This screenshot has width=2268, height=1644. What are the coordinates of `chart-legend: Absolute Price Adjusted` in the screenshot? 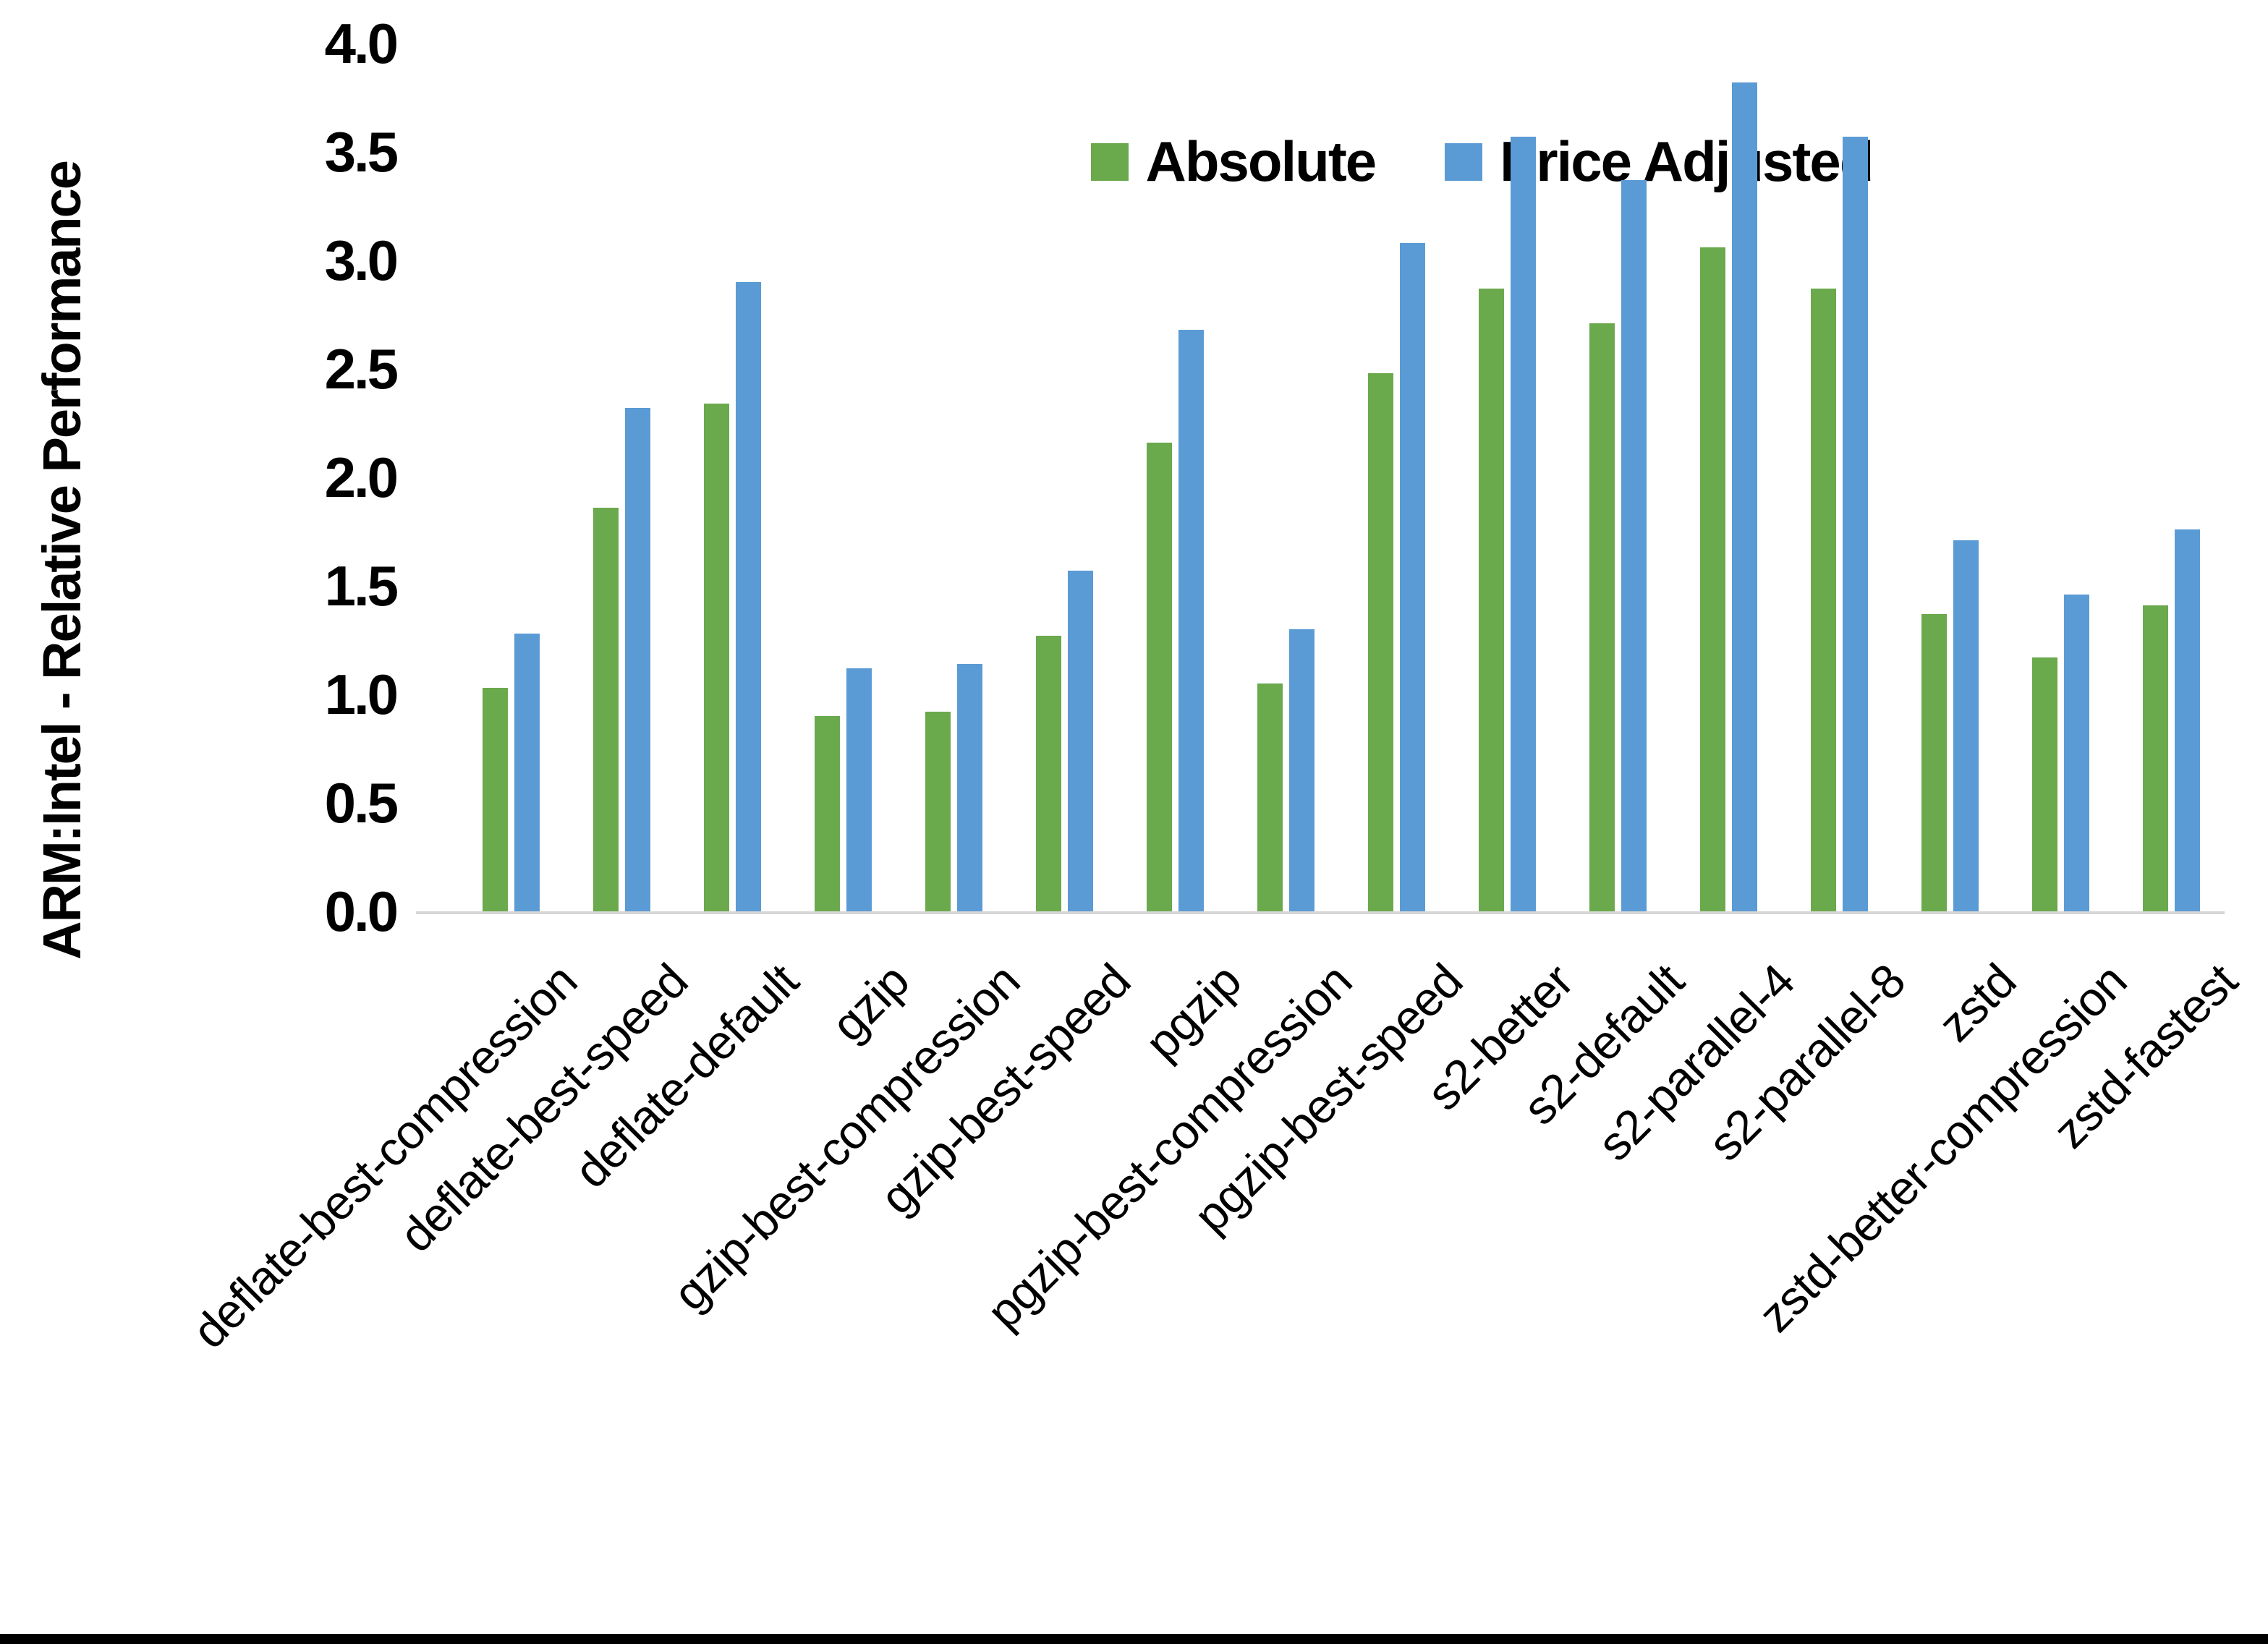 It's located at (1482, 162).